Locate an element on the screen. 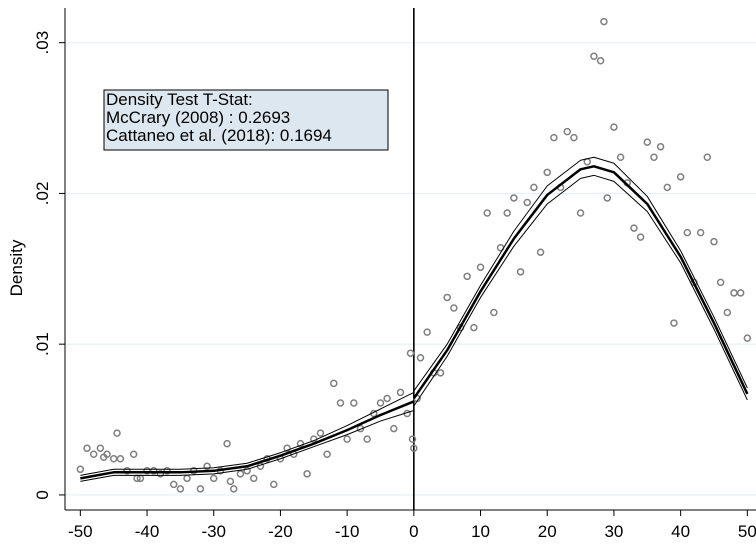 Image resolution: width=756 pixels, height=545 pixels. annotation-text: Density Test T-Stat: is located at coordinates (179, 99).